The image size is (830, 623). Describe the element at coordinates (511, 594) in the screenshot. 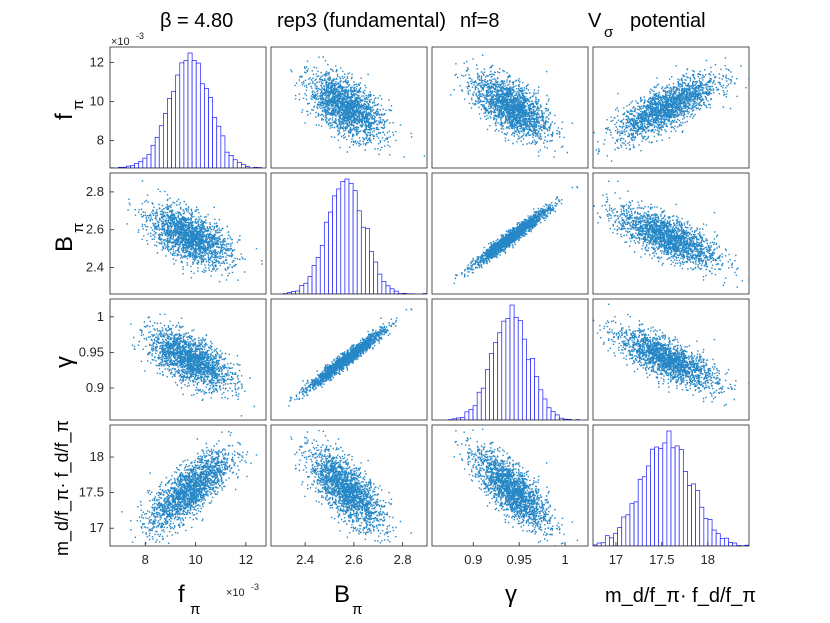

I see `x-label-gamma: γ` at that location.